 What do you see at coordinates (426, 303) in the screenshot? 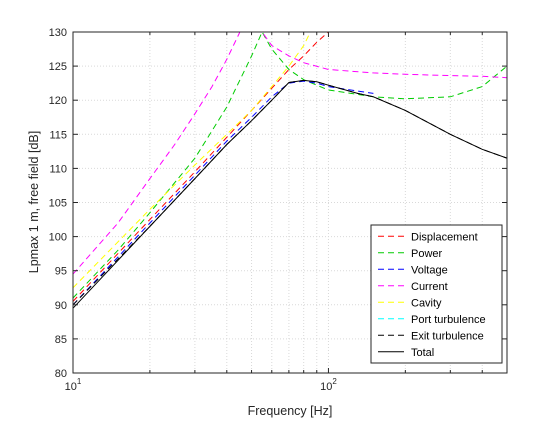
I see `legend-label-cavity: Cavity` at bounding box center [426, 303].